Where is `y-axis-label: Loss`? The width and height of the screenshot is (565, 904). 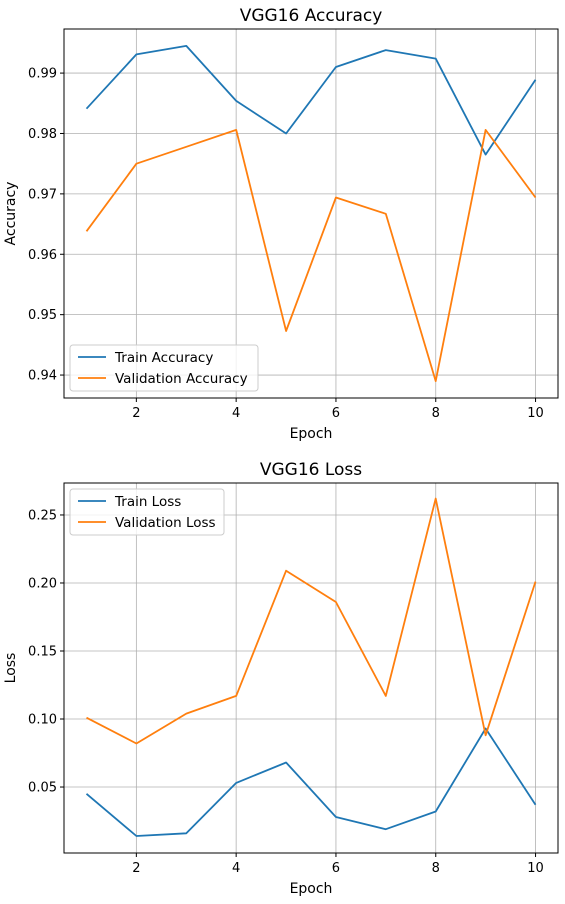 y-axis-label: Loss is located at coordinates (11, 668).